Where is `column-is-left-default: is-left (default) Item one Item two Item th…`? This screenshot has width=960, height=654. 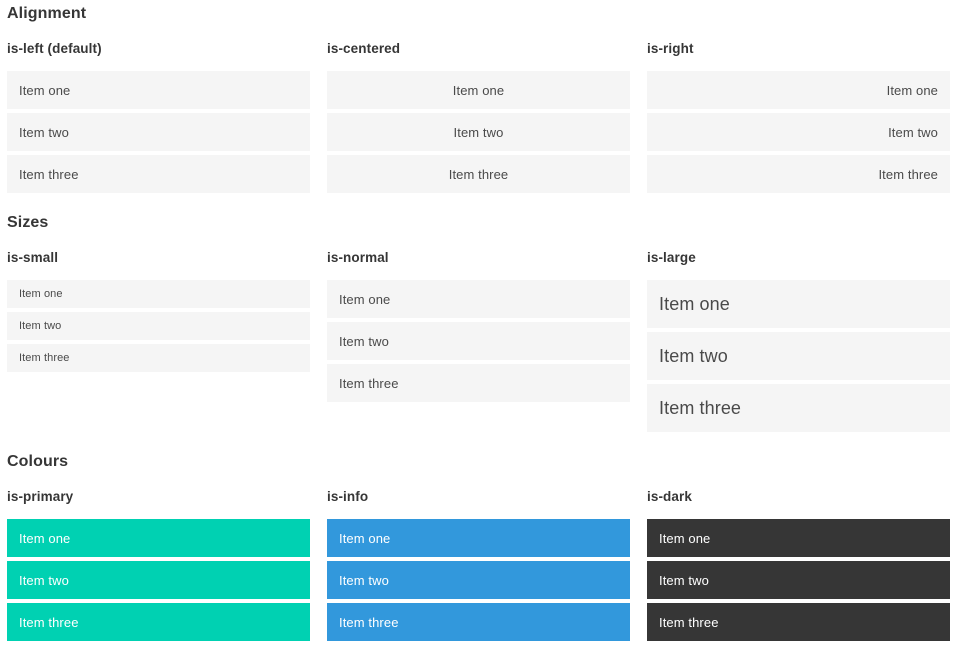 column-is-left-default: is-left (default) Item one Item two Item th… is located at coordinates (158, 116).